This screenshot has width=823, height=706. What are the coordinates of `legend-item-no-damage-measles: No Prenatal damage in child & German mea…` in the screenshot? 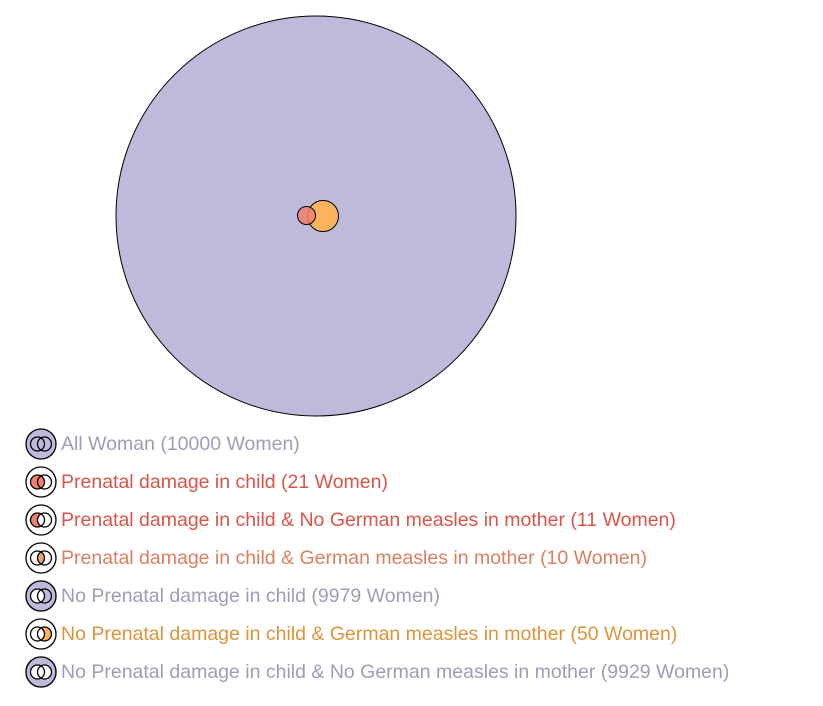 It's located at (376, 634).